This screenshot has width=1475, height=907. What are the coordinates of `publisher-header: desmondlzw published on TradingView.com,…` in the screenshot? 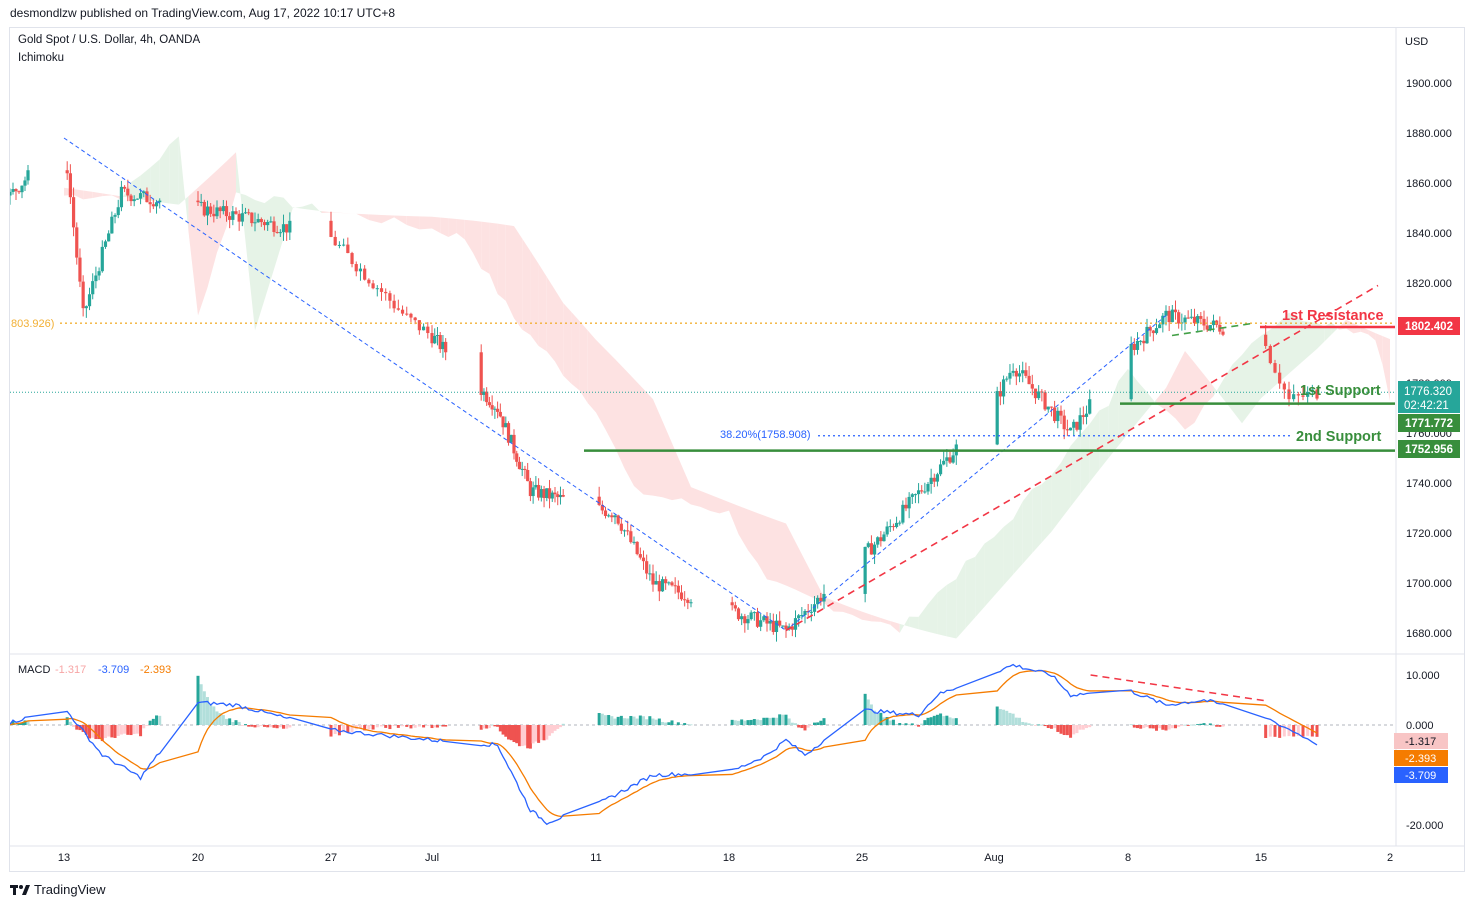 It's located at (203, 13).